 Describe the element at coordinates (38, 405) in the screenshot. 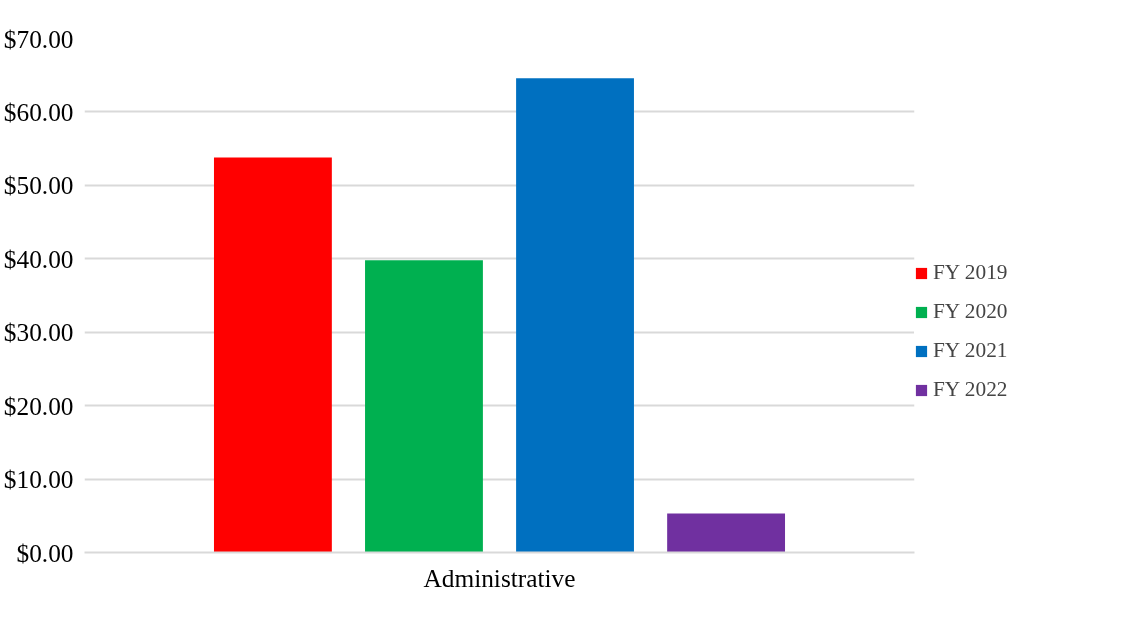

I see `y-tick-label: $20.00` at that location.